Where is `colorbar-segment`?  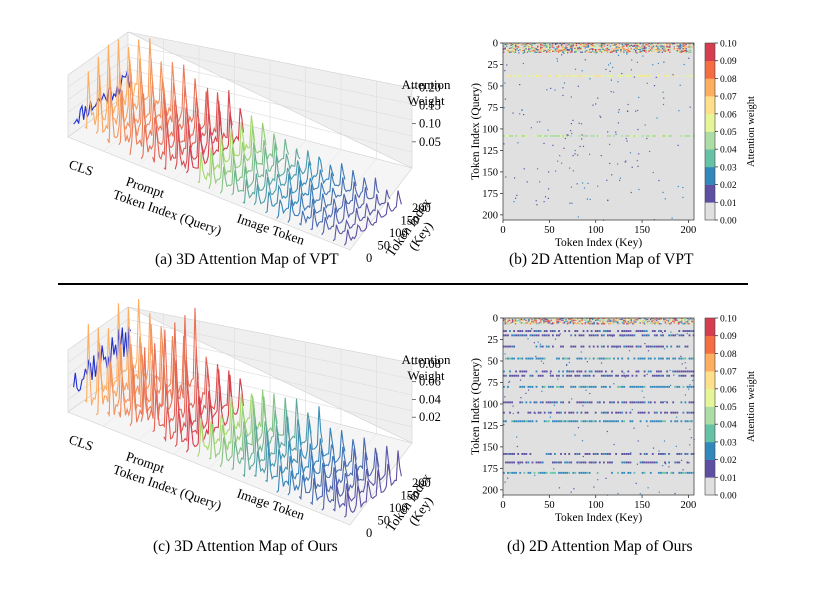 colorbar-segment is located at coordinates (710, 486).